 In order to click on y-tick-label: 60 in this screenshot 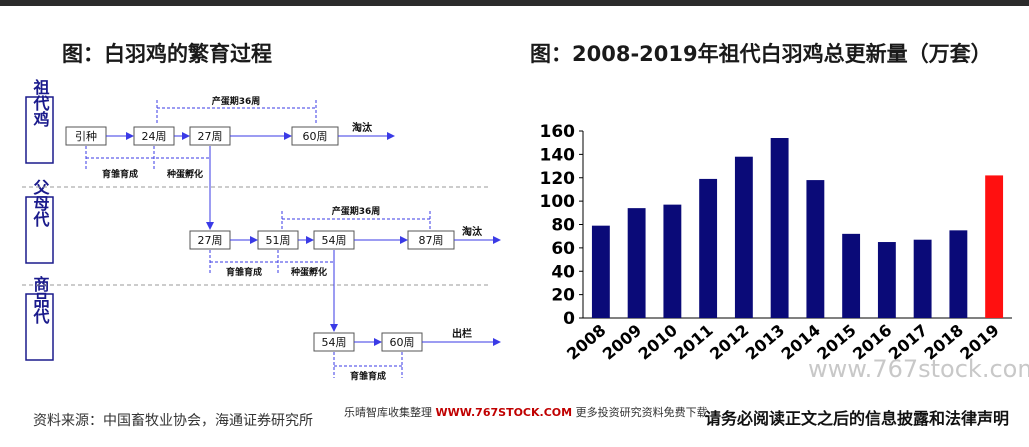, I will do `click(563, 249)`.